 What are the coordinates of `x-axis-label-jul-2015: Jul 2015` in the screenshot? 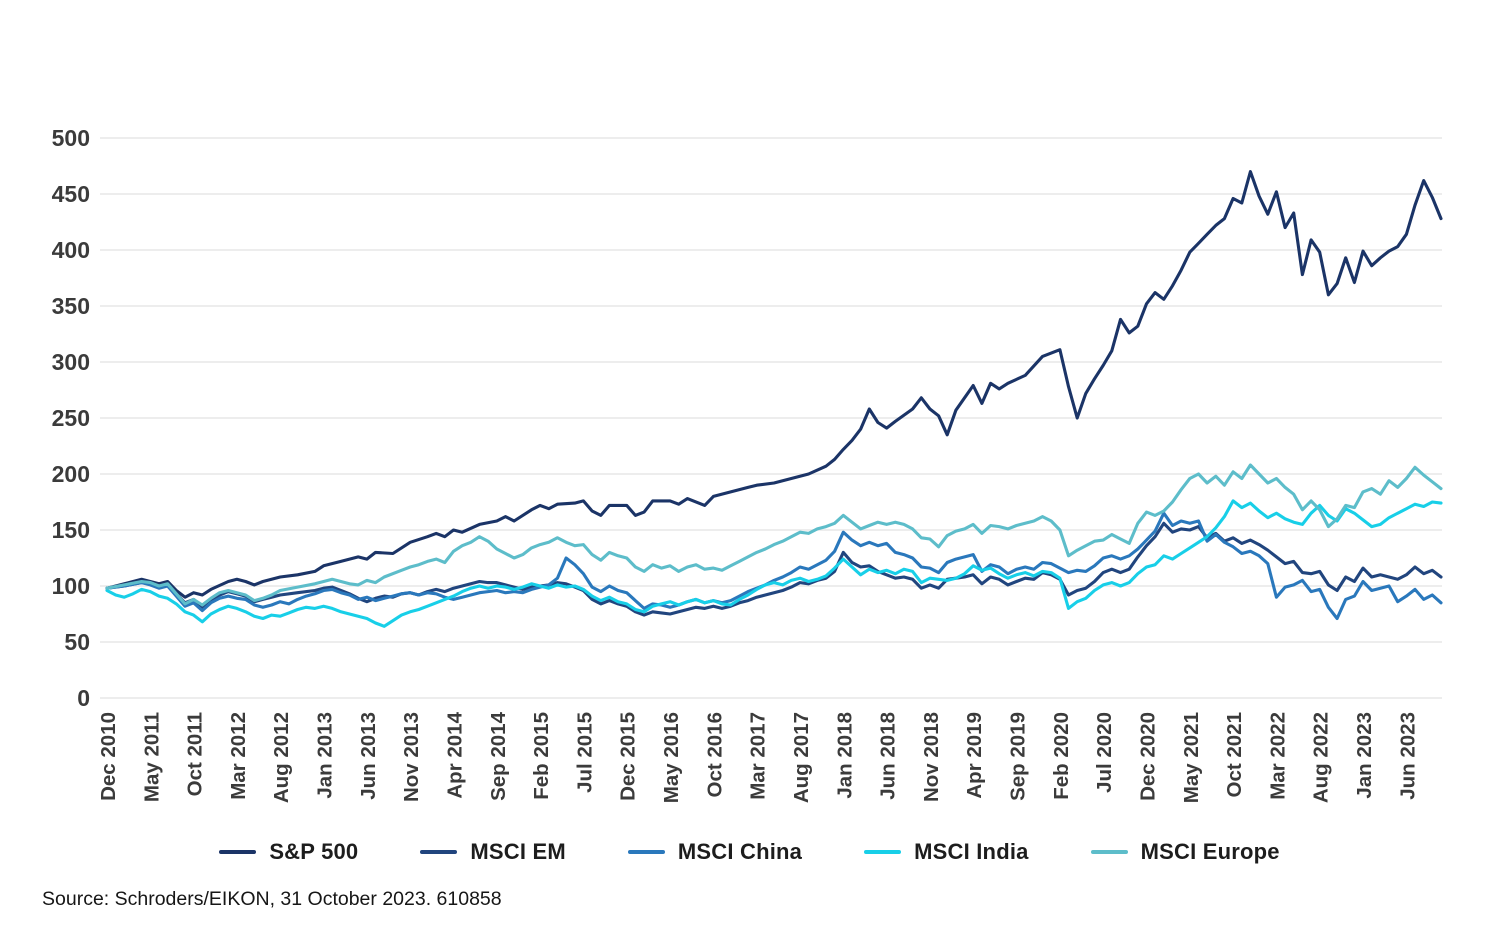 It's located at (584, 752).